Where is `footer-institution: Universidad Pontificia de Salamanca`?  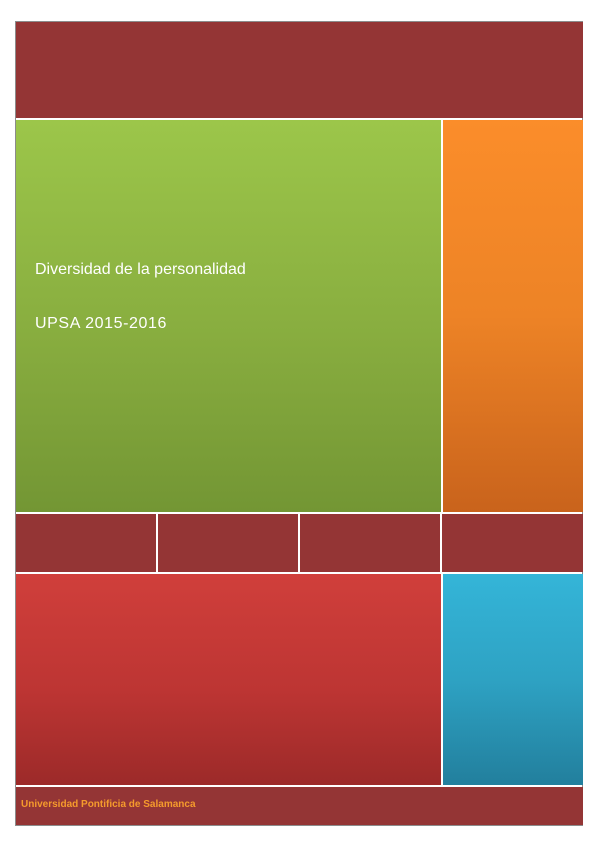 footer-institution: Universidad Pontificia de Salamanca is located at coordinates (108, 804).